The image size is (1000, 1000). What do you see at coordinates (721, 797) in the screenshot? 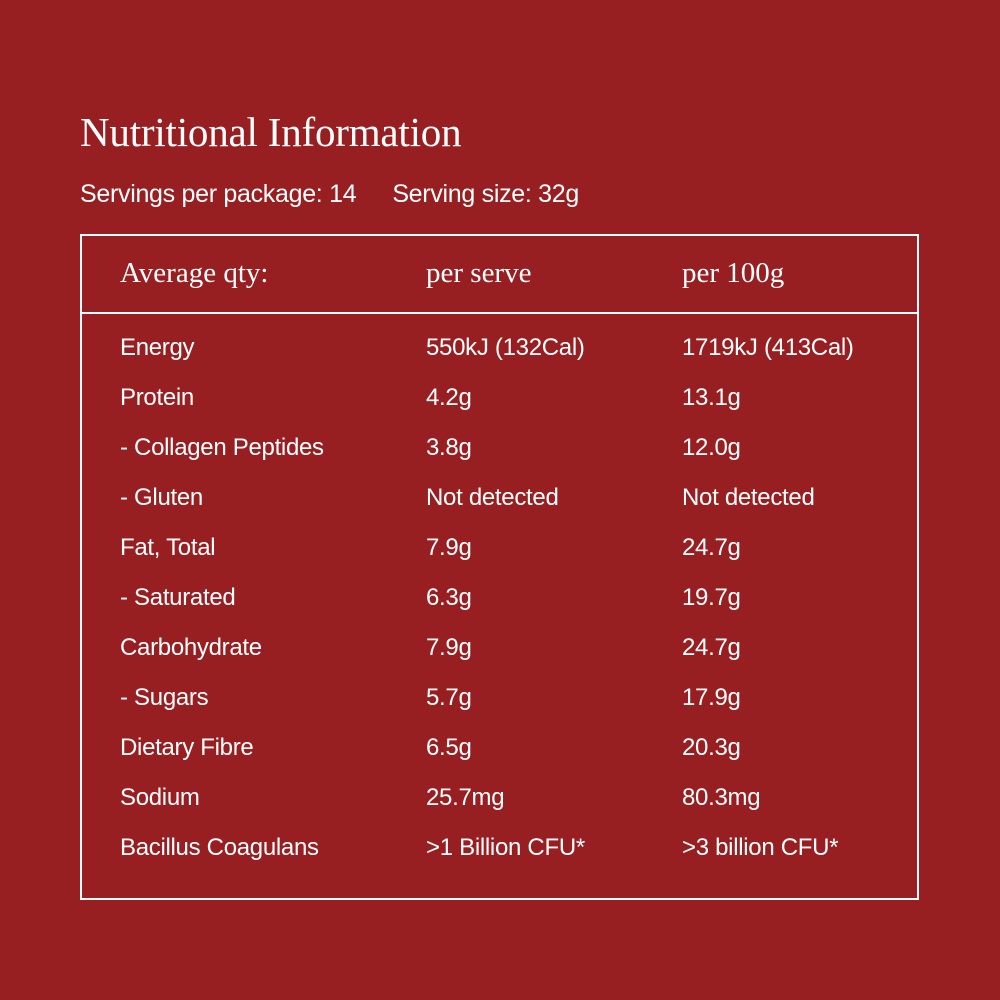
I see `per-100g-value: 80.3mg` at bounding box center [721, 797].